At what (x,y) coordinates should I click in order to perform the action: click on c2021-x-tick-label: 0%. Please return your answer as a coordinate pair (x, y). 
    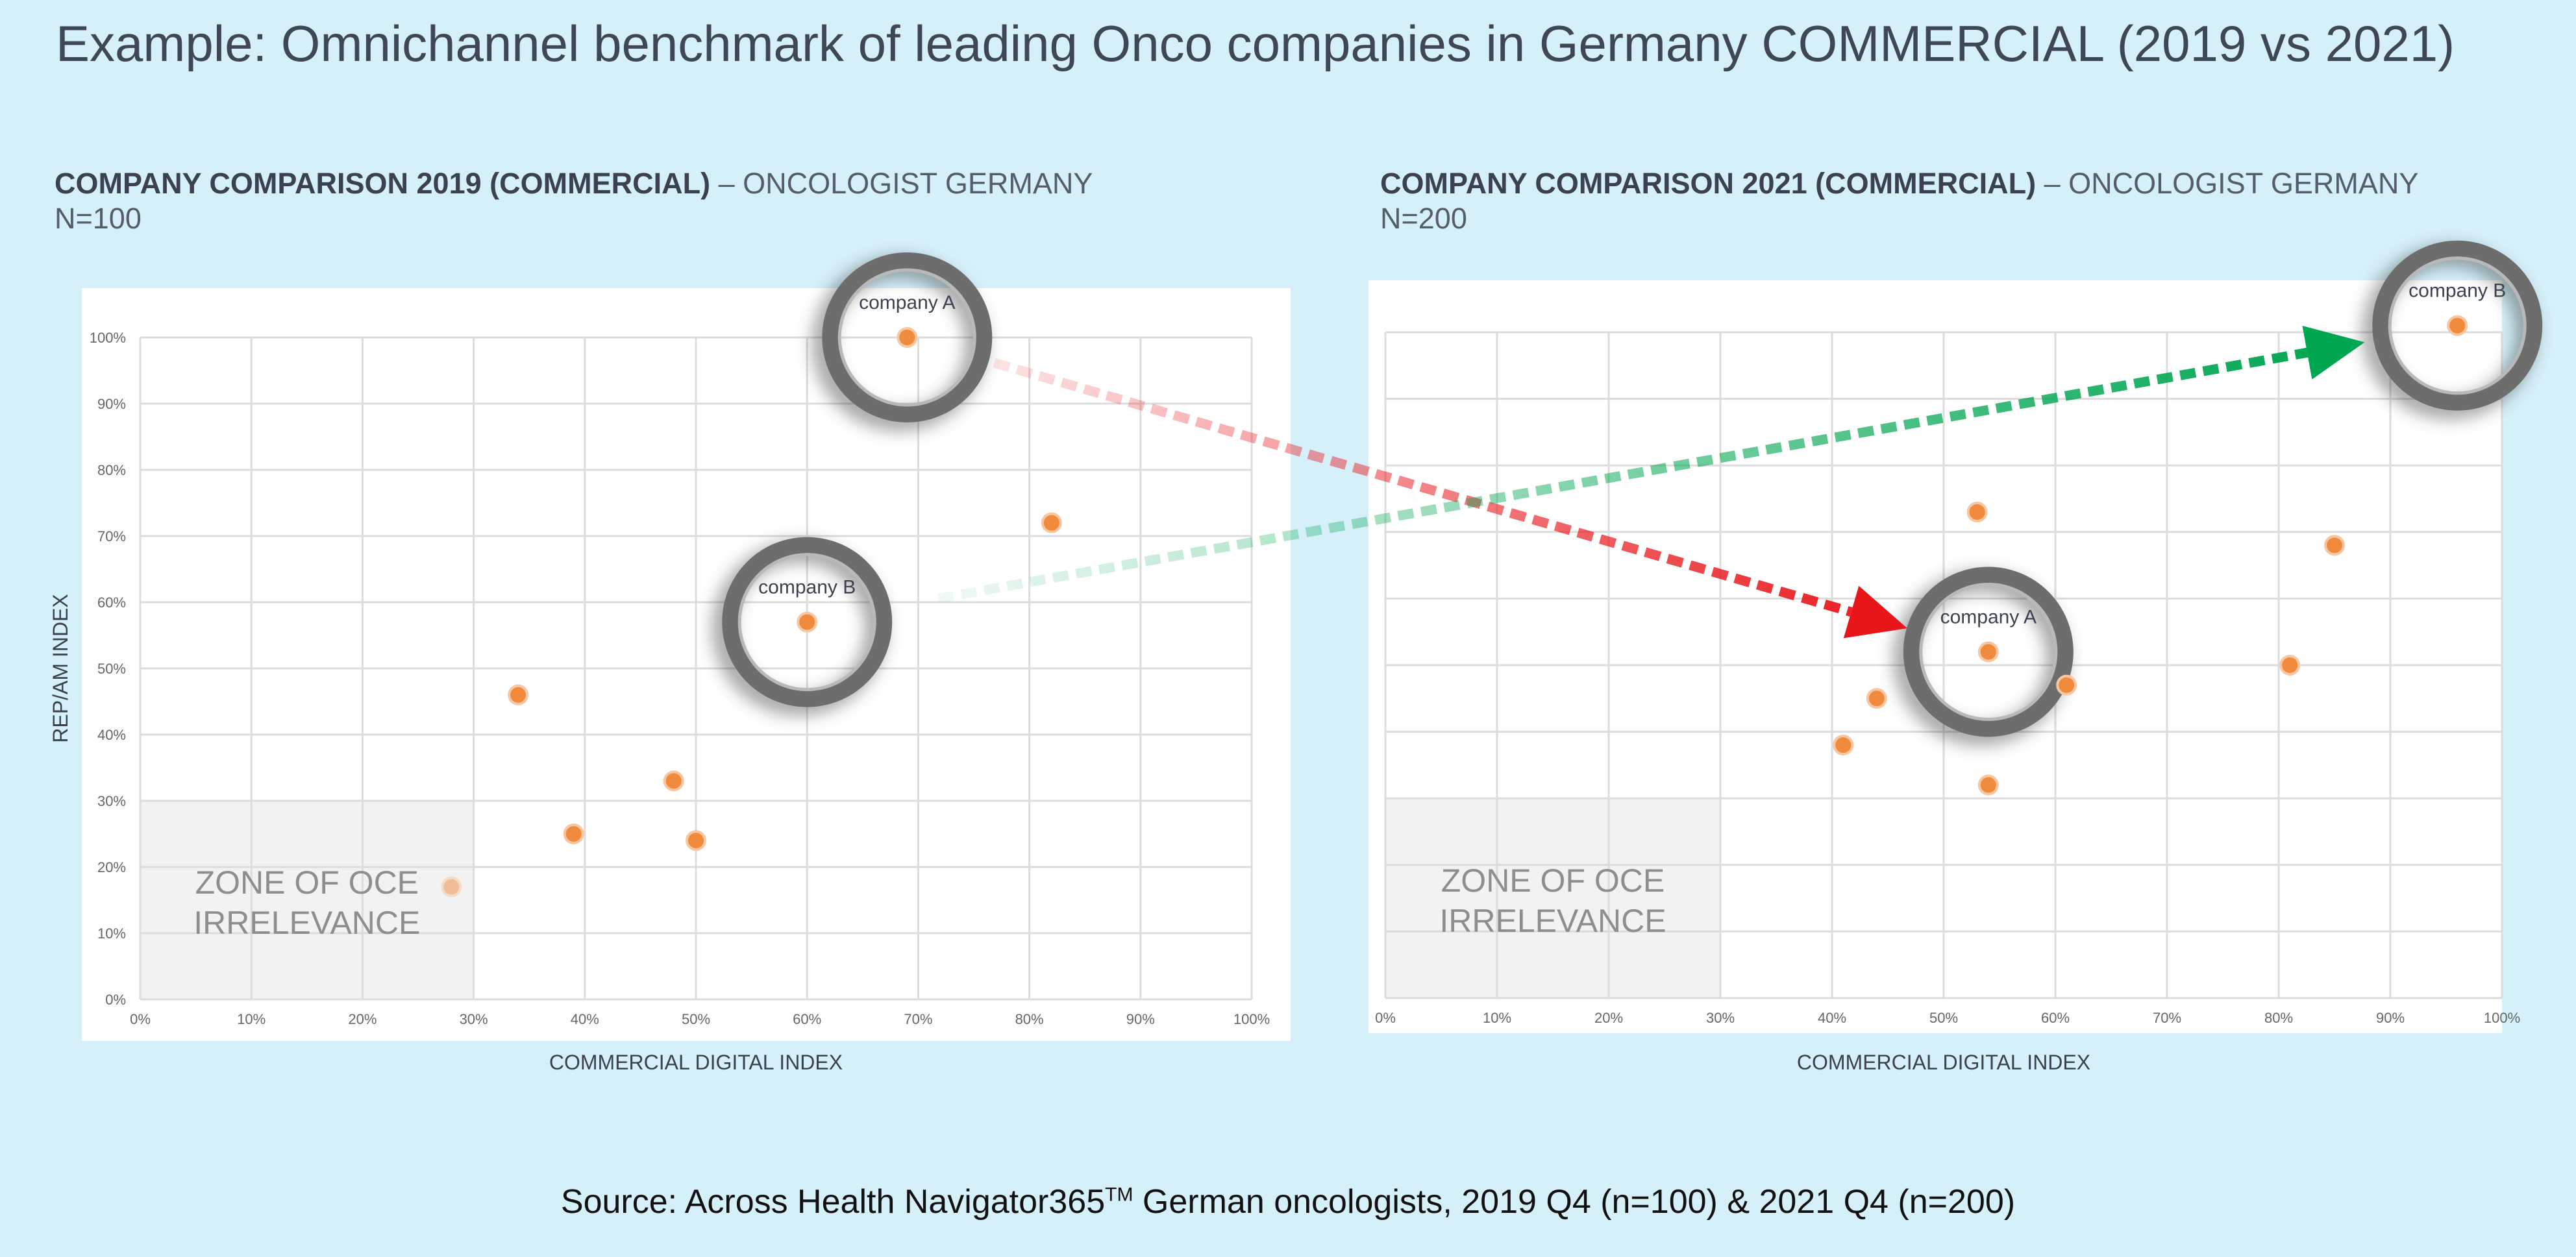
    Looking at the image, I should click on (1385, 1018).